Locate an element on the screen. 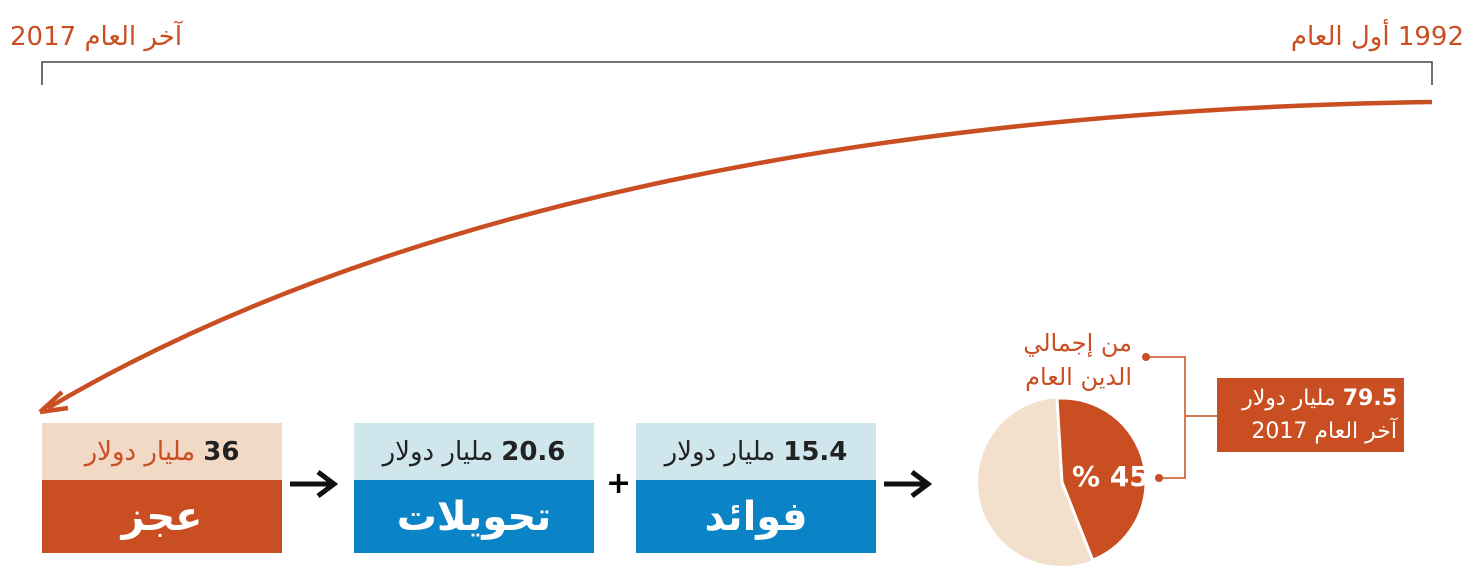 The image size is (1468, 583). timeline-start: 1992 أول العام is located at coordinates (1377, 37).